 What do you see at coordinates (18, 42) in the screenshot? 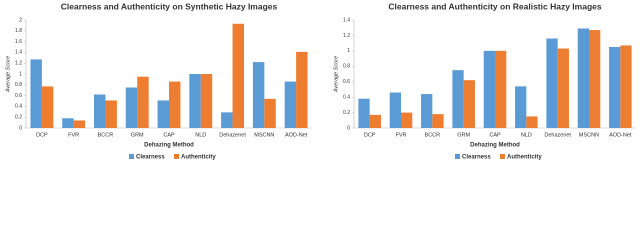
I see `y-tick-label: 1.6` at bounding box center [18, 42].